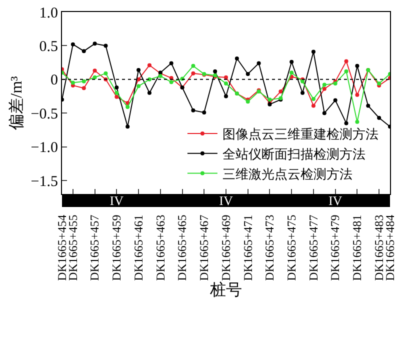 This screenshot has width=400, height=339. I want to click on x-tick-label: DK1665+463, so click(160, 247).